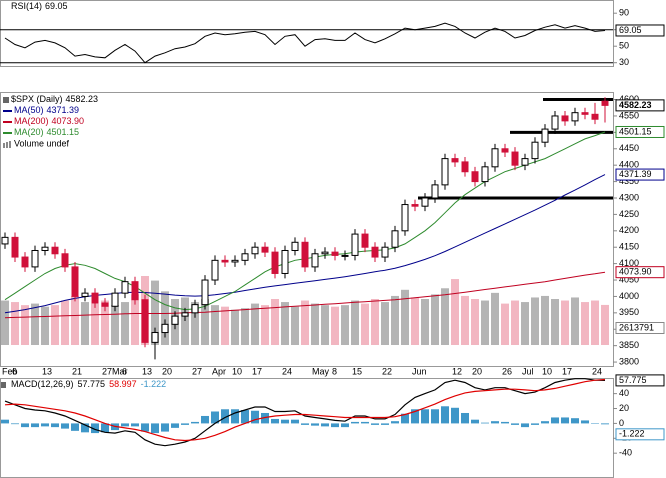  I want to click on moving-average, so click(305, 295).